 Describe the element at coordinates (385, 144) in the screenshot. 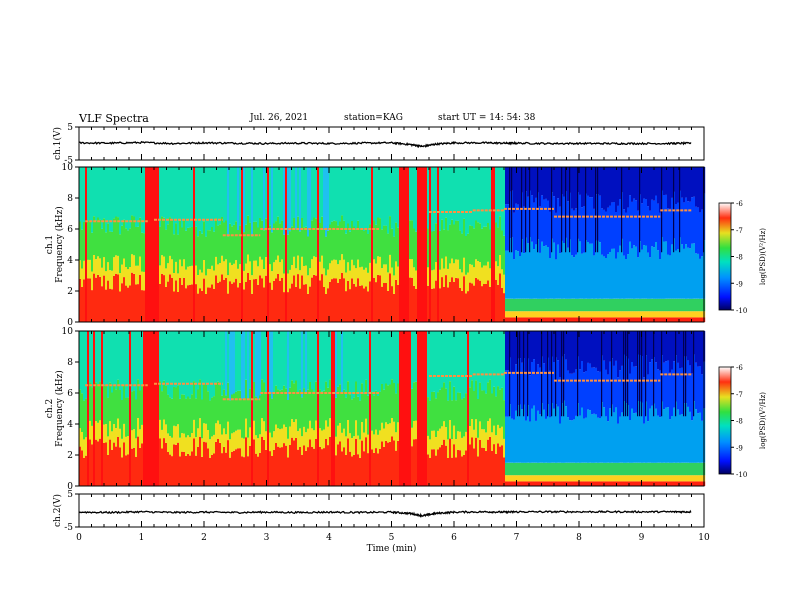

I see `voltage-trace-ch1` at that location.